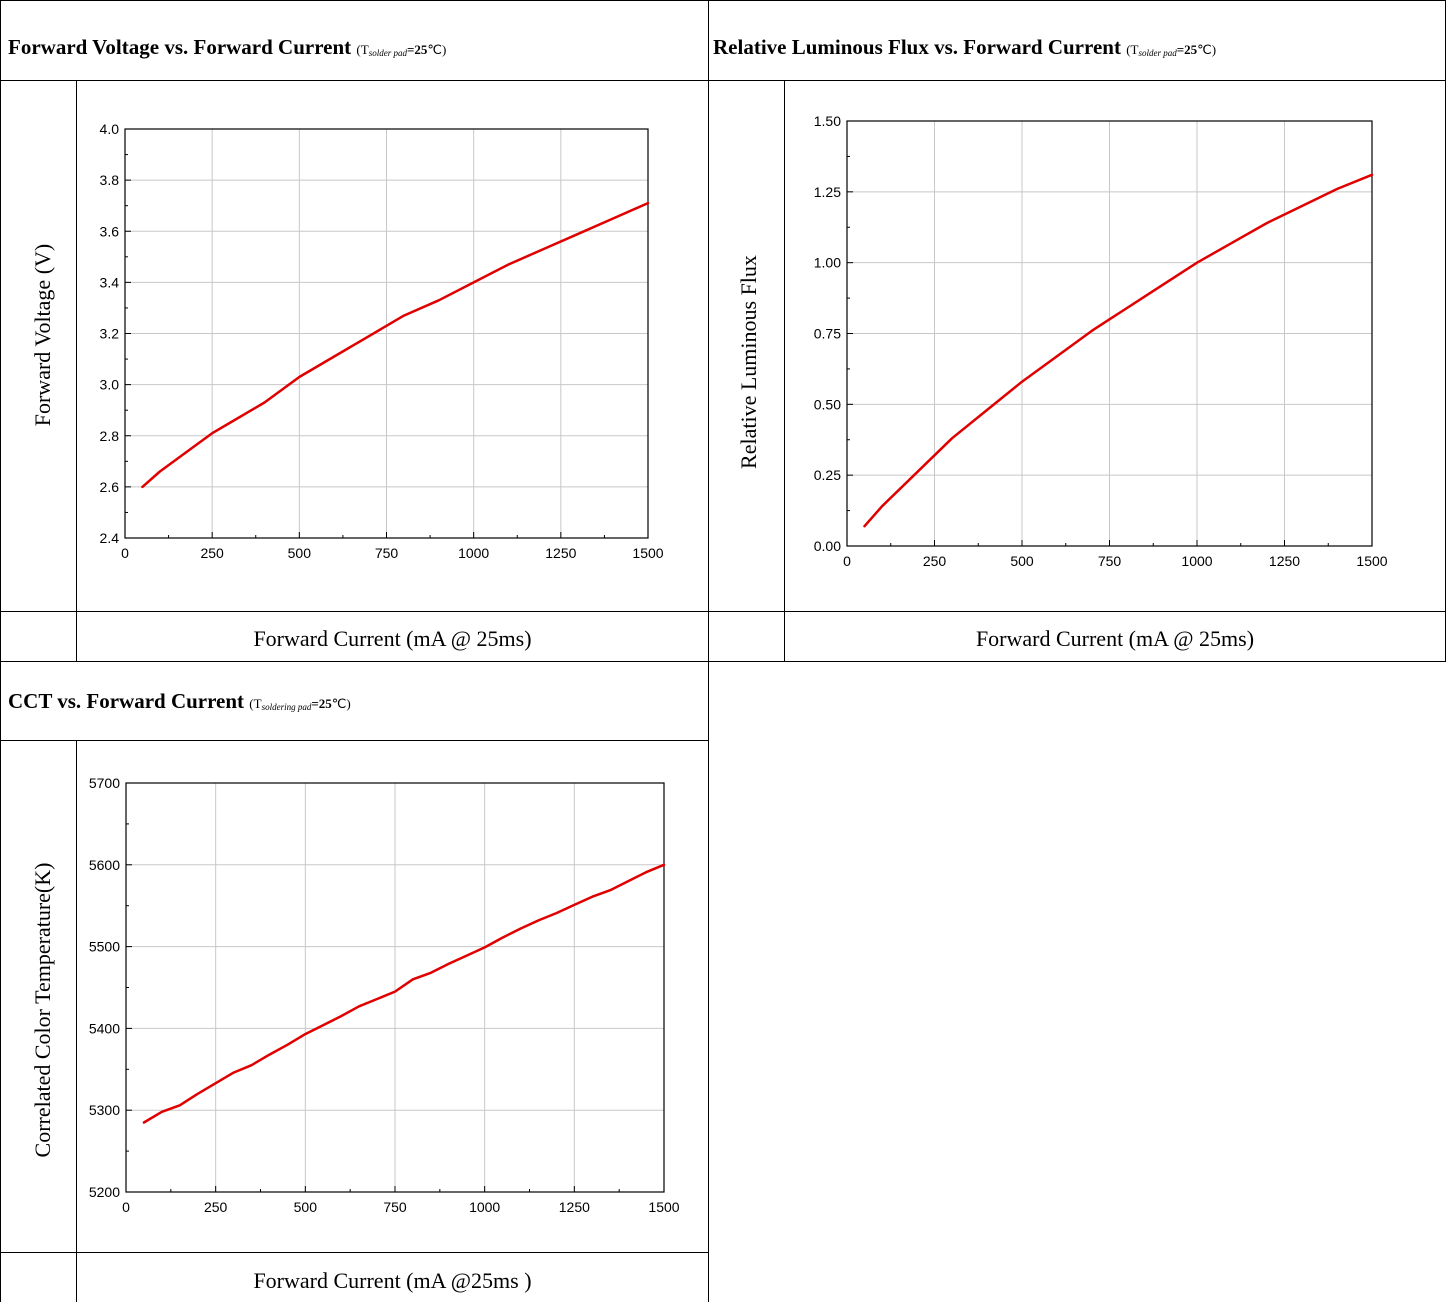 This screenshot has height=1302, width=1453. I want to click on y-tick-label: 2.4, so click(110, 538).